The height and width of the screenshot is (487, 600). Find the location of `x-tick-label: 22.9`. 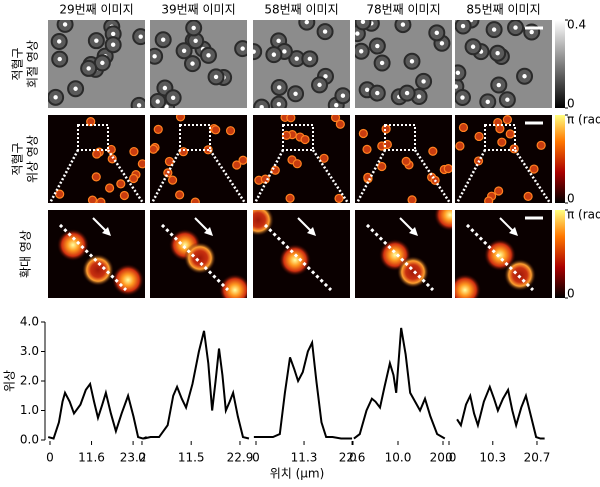

x-tick-label: 22.9 is located at coordinates (240, 458).